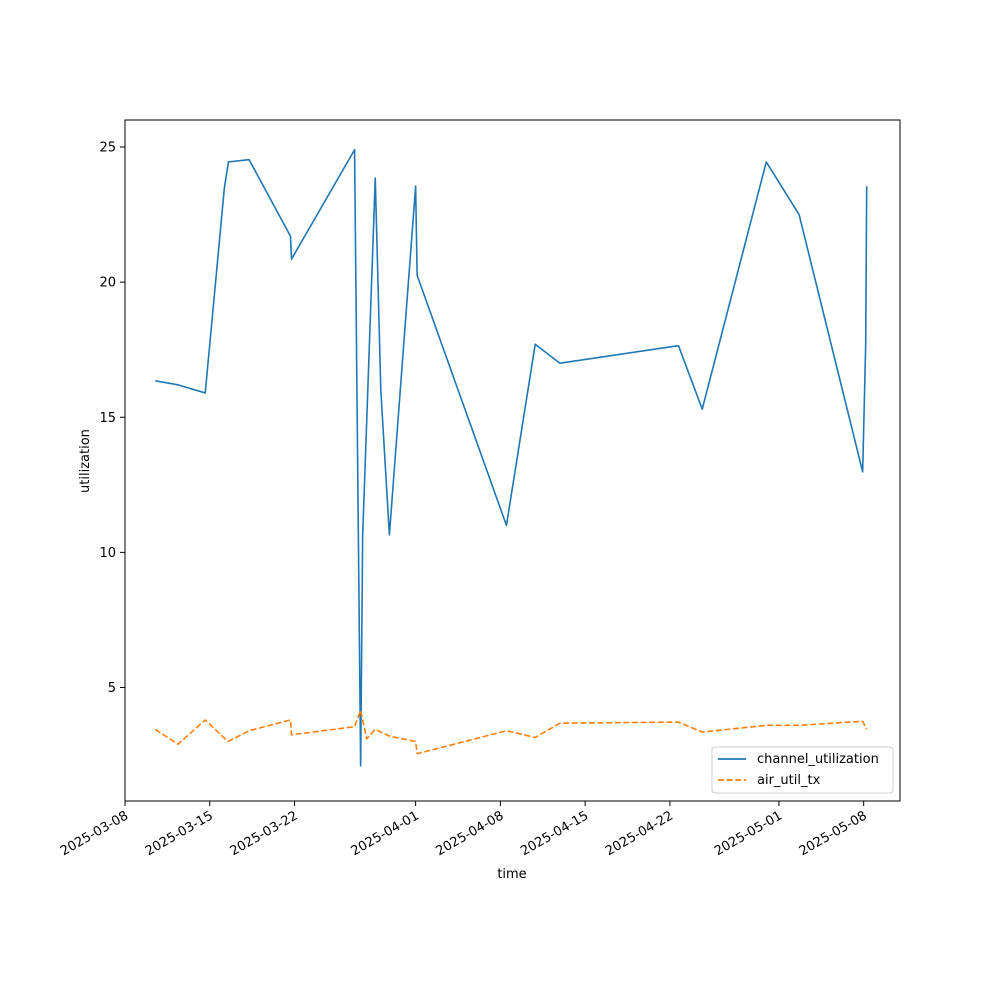 The image size is (1000, 1000). What do you see at coordinates (511, 874) in the screenshot?
I see `x-axis-label: time` at bounding box center [511, 874].